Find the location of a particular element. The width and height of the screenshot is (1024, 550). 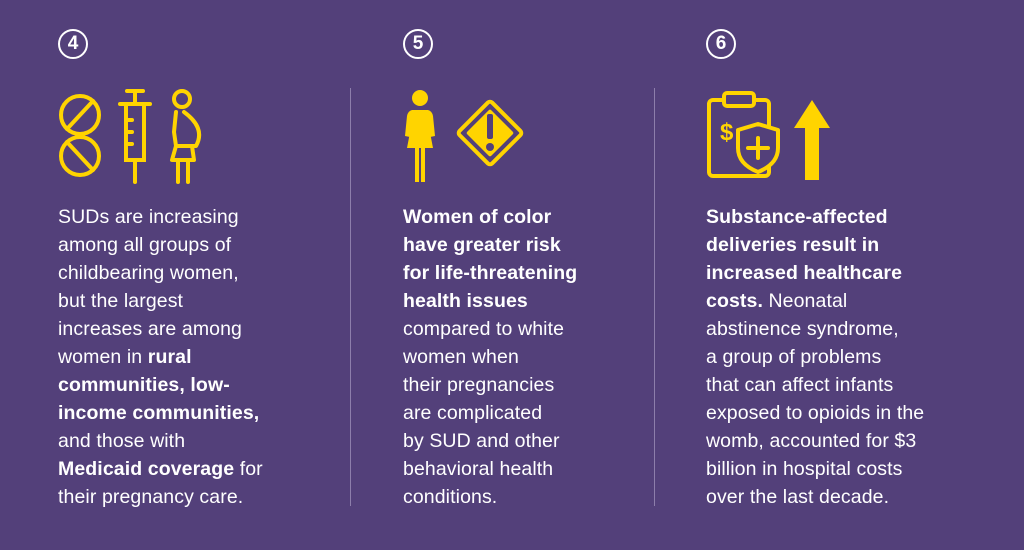

text-run-bold: deliveries result in is located at coordinates (793, 245).